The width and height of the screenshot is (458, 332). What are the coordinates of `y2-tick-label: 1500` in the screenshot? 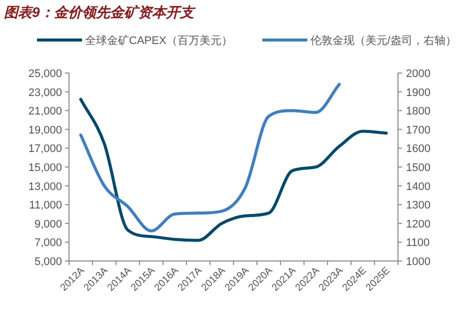 It's located at (418, 168).